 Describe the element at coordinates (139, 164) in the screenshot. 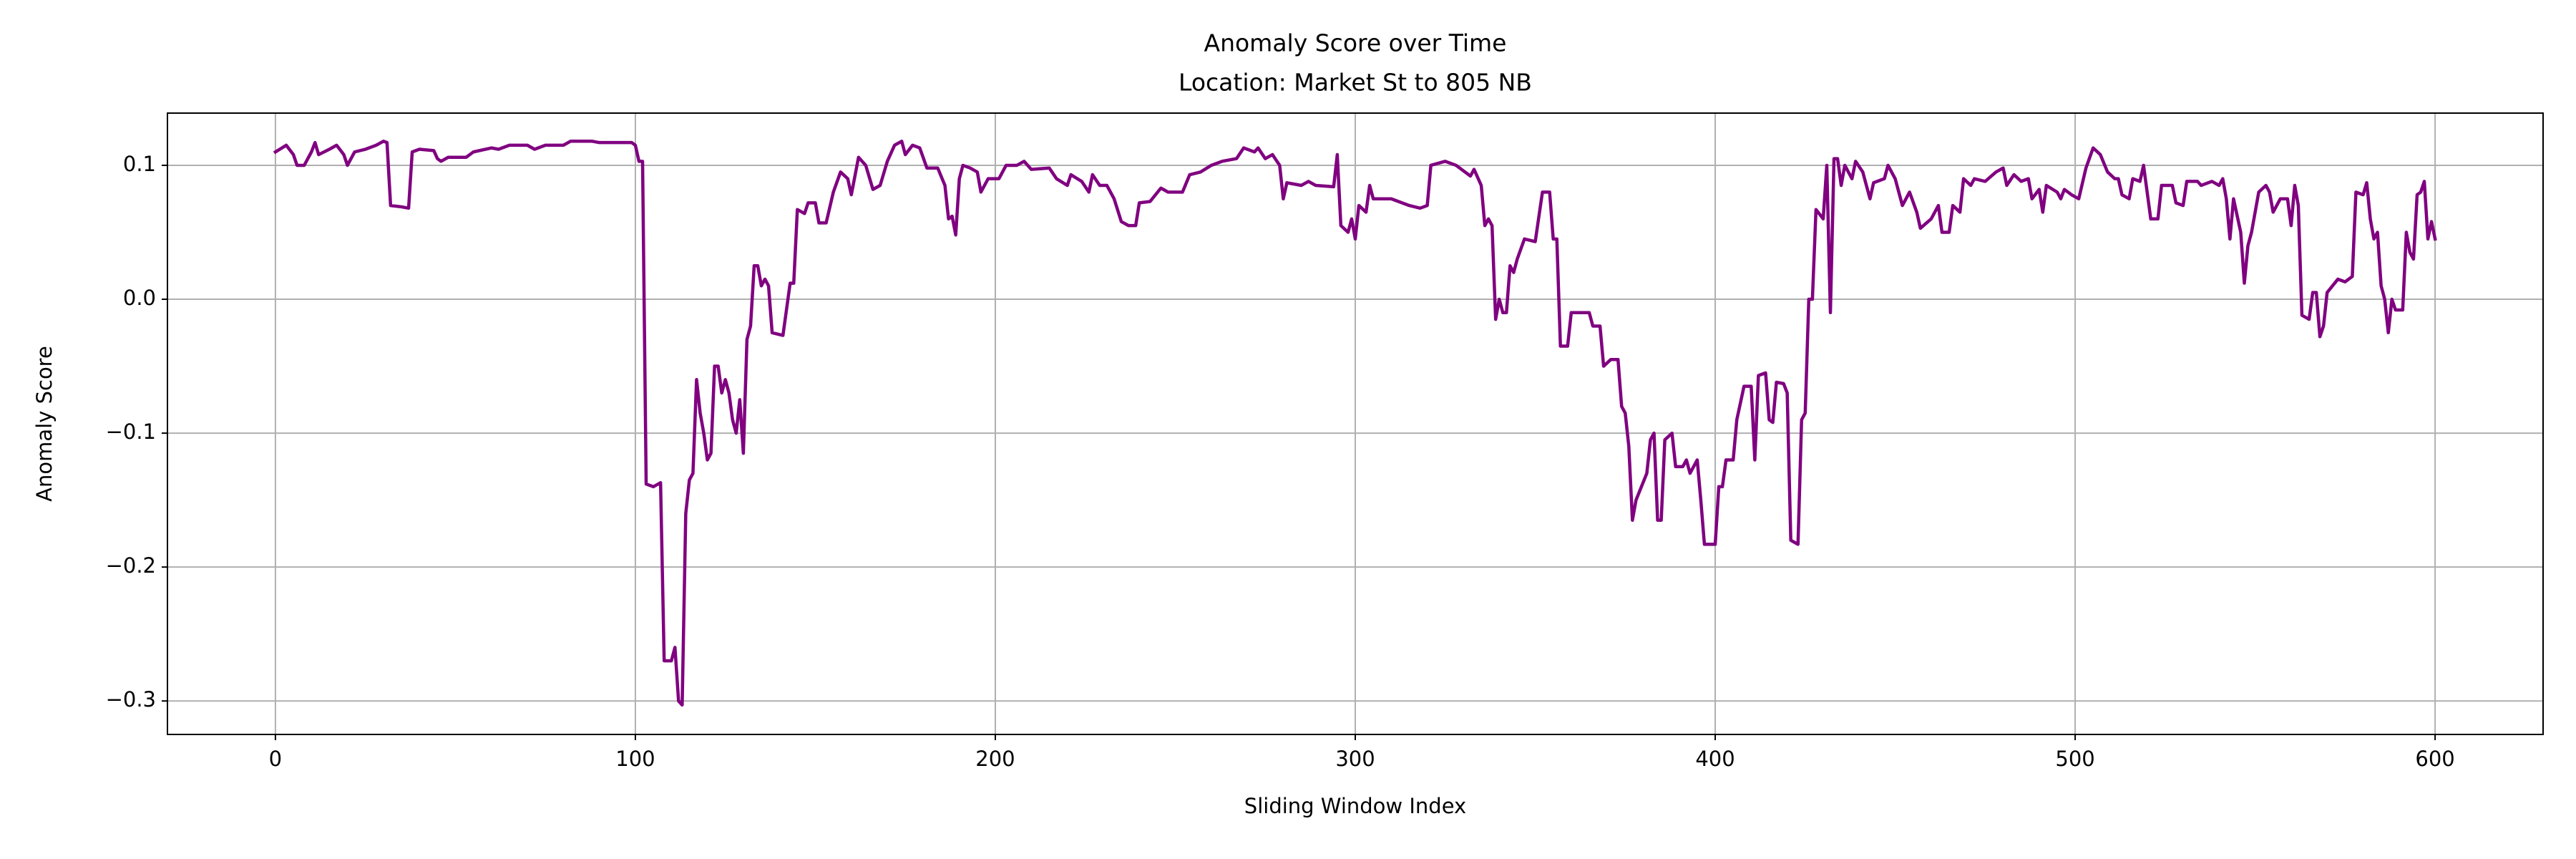

I see `y-tick-label: 0.1` at that location.